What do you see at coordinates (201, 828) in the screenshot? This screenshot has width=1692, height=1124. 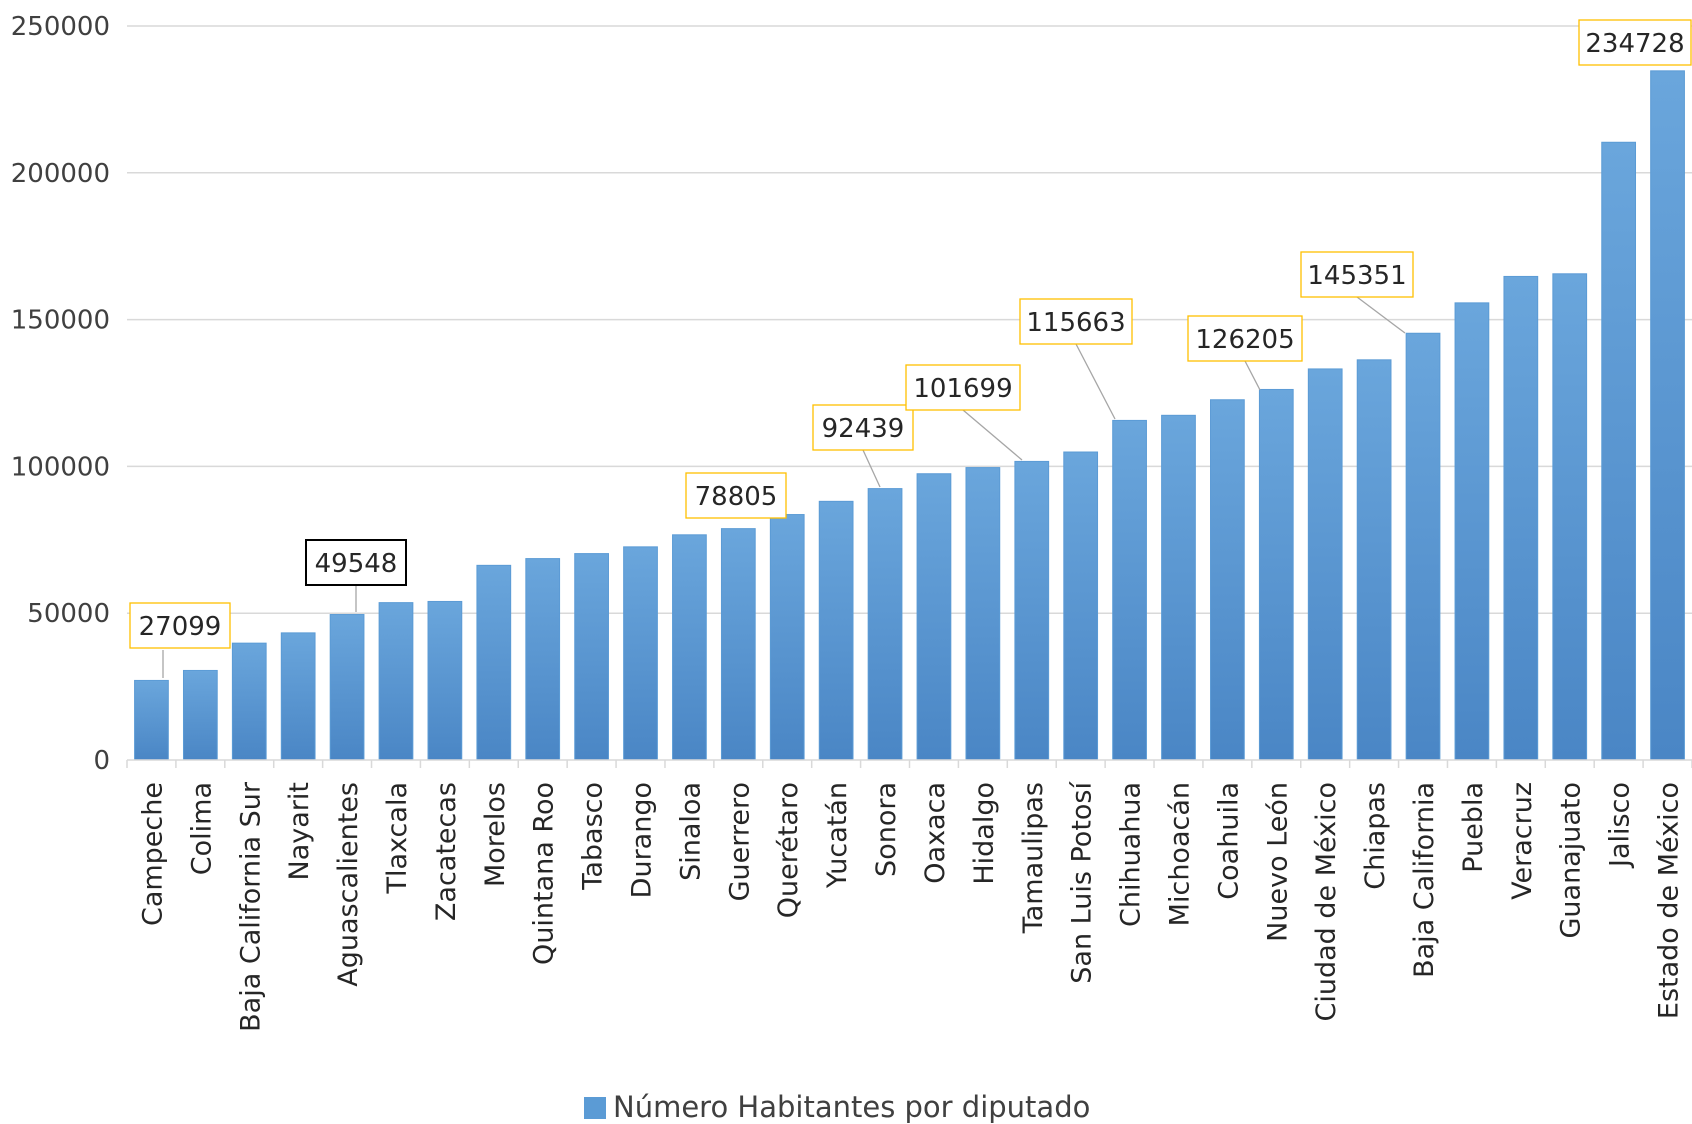 I see `x-tick-label: Colima` at bounding box center [201, 828].